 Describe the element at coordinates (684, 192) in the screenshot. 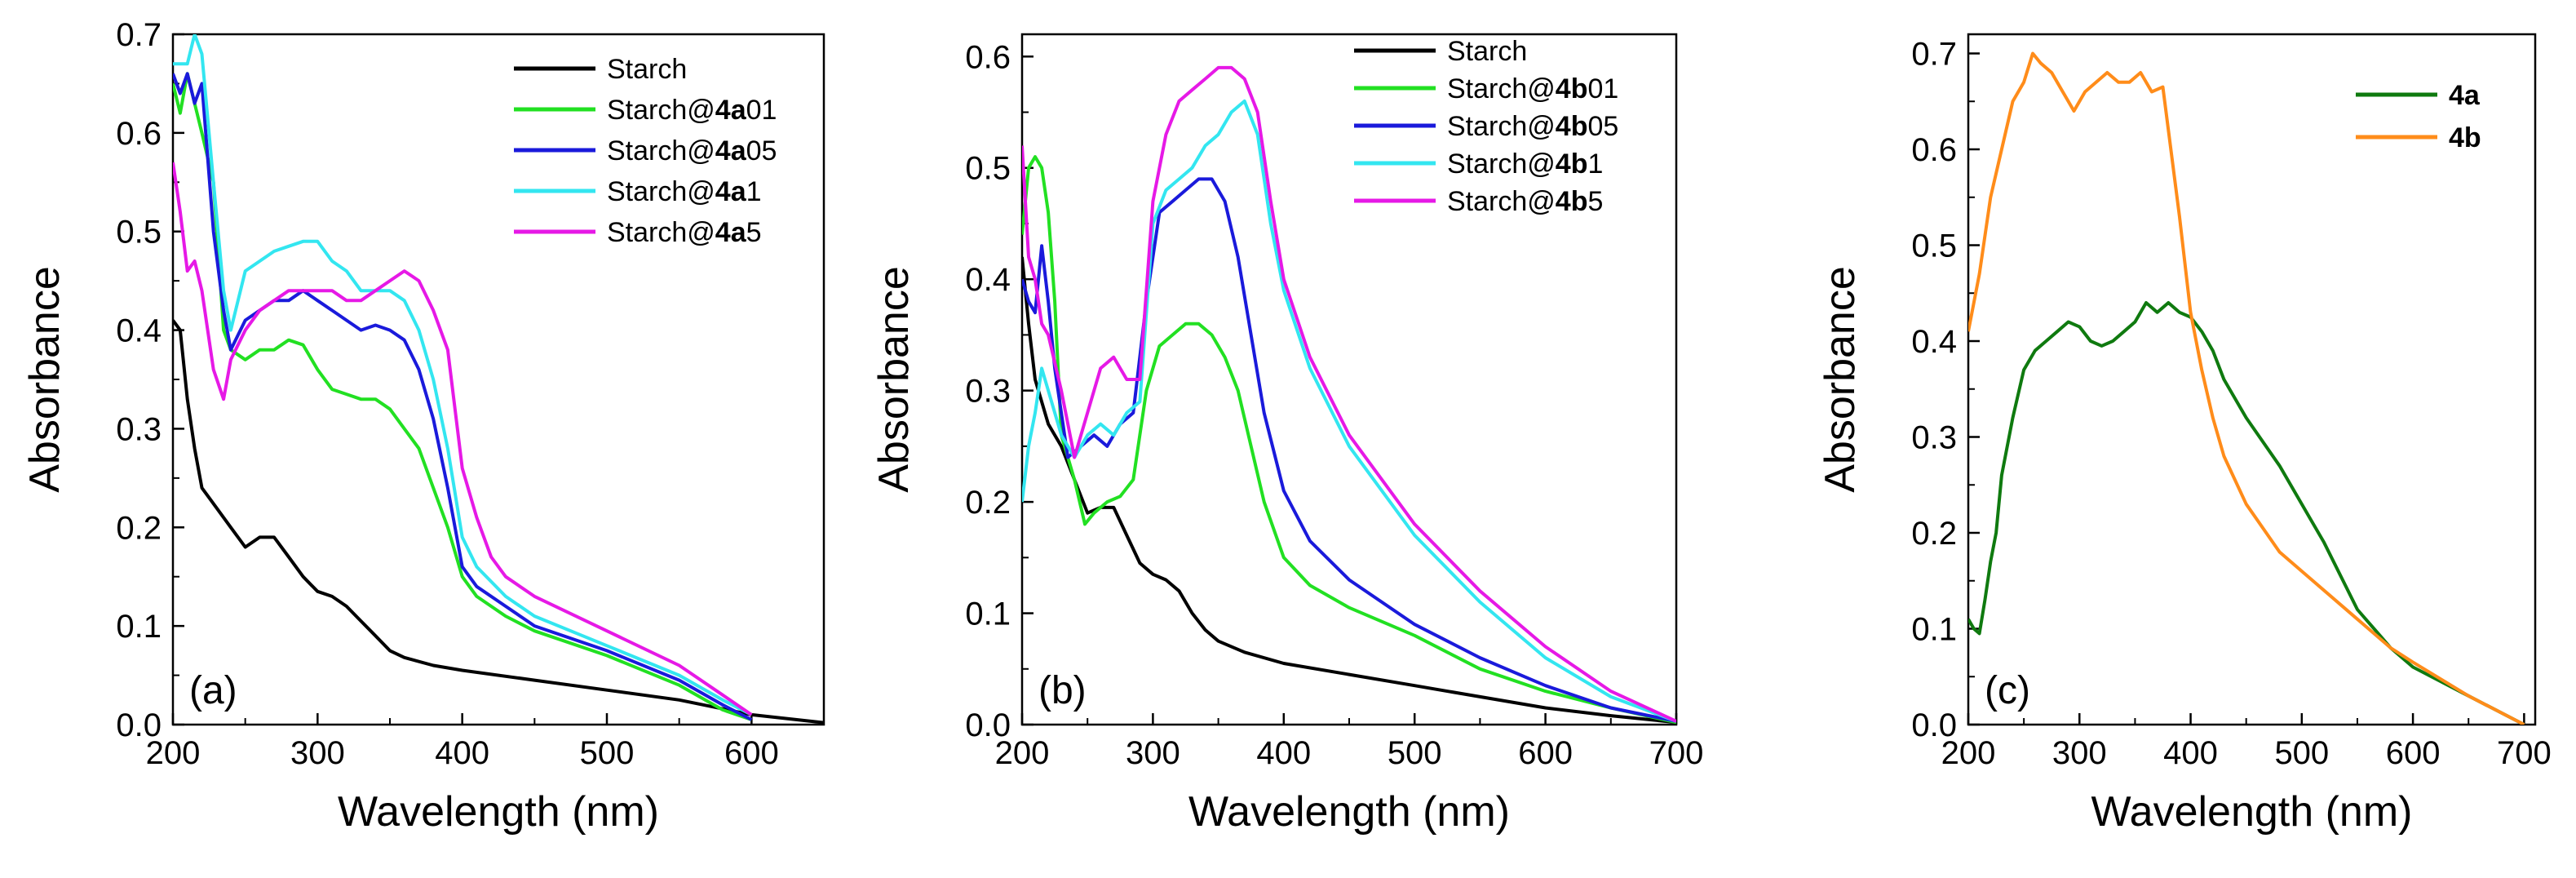

I see `legend-label: Starch@4a1` at that location.